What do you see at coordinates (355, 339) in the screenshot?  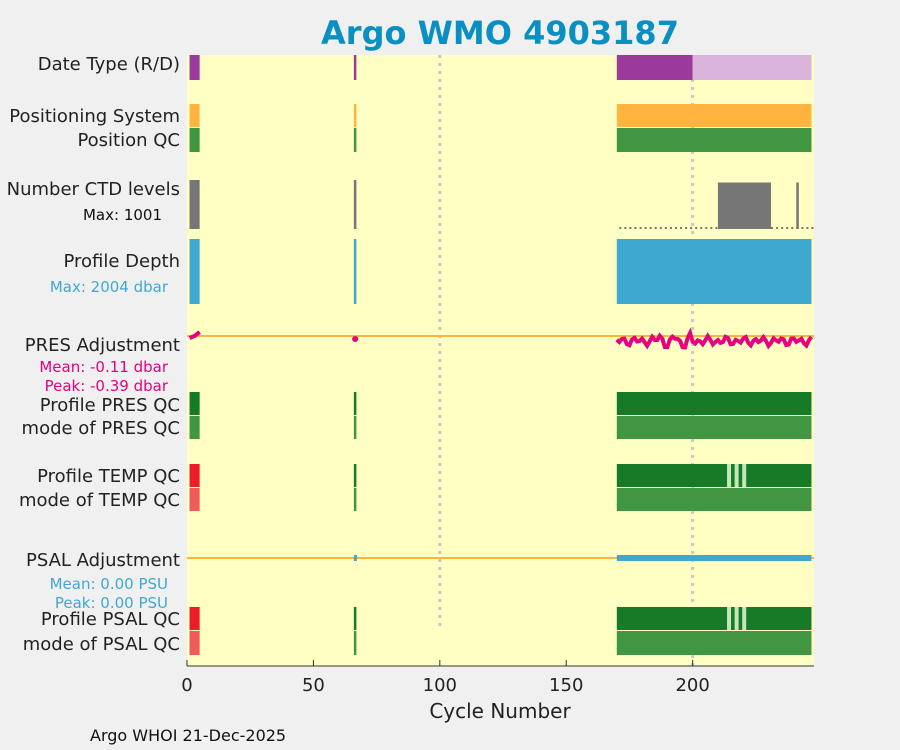 I see `pres-adjust-mid` at bounding box center [355, 339].